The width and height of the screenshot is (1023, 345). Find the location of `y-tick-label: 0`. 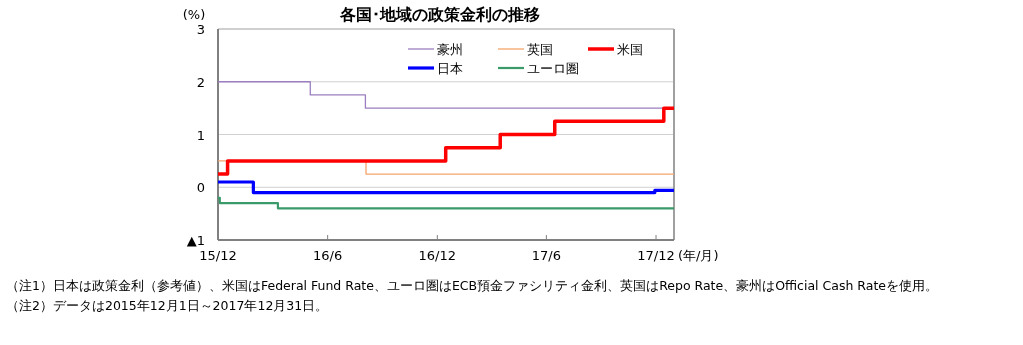

y-tick-label: 0 is located at coordinates (200, 188).